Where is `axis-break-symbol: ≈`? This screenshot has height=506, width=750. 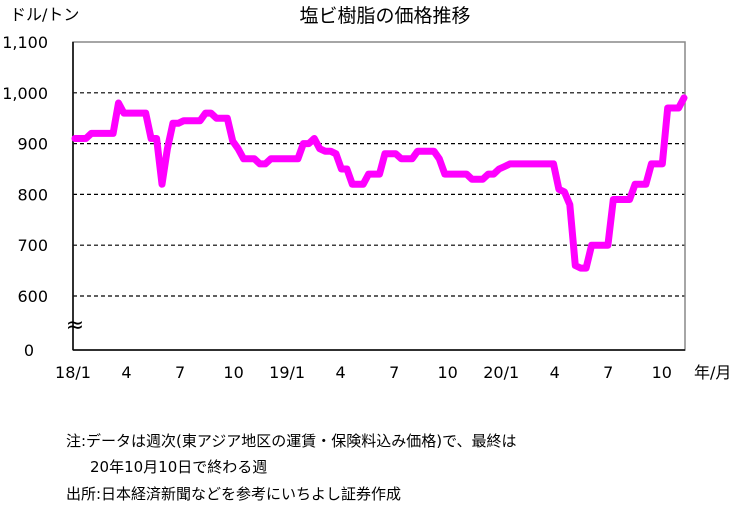
axis-break-symbol: ≈ is located at coordinates (75, 325).